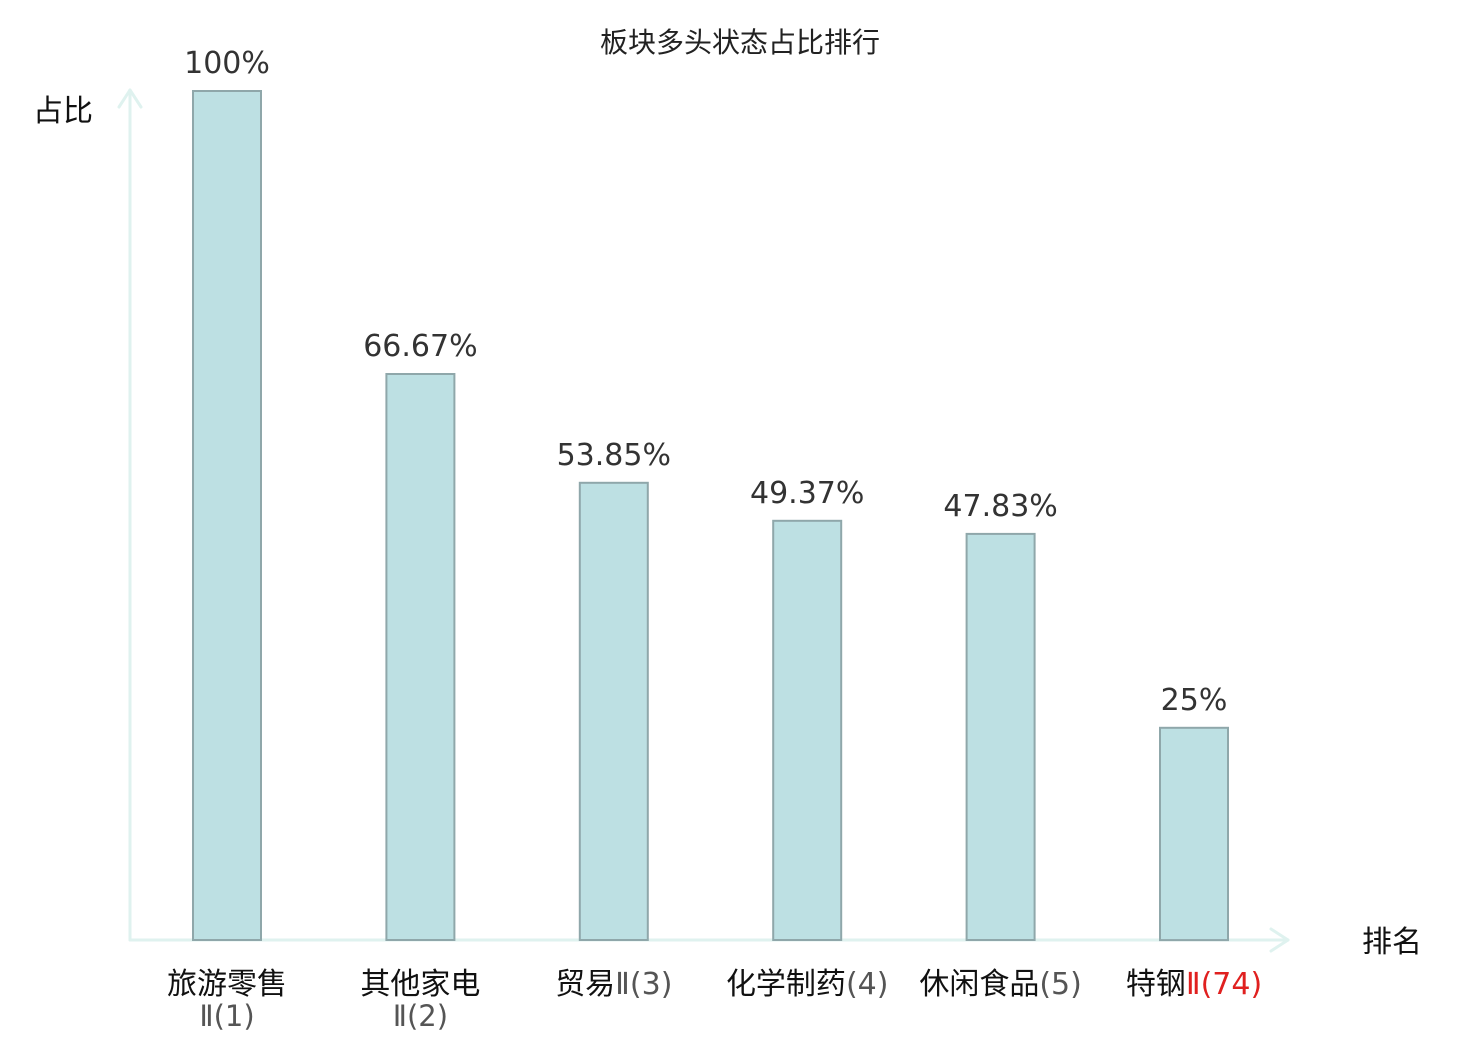 Image resolution: width=1480 pixels, height=1040 pixels. I want to click on category-rank-3: Ⅱ(3), so click(643, 984).